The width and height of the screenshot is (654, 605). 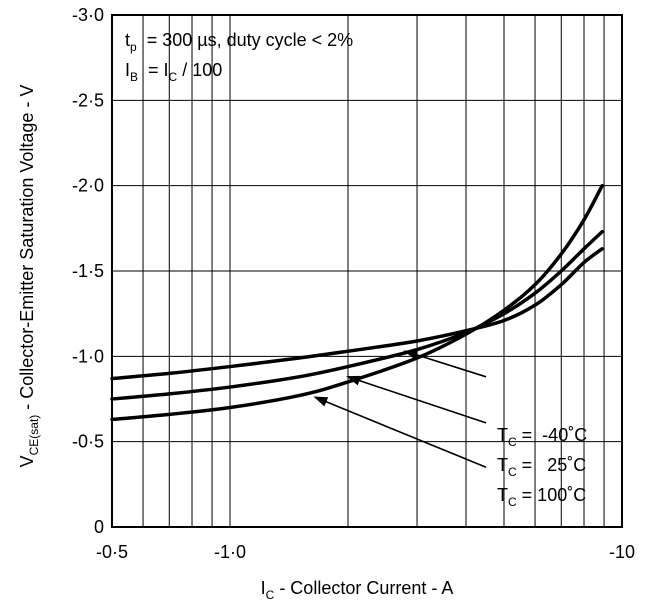 I want to click on condition-pulse: tp = 300 µs, duty cycle < 2%, so click(x=239, y=42).